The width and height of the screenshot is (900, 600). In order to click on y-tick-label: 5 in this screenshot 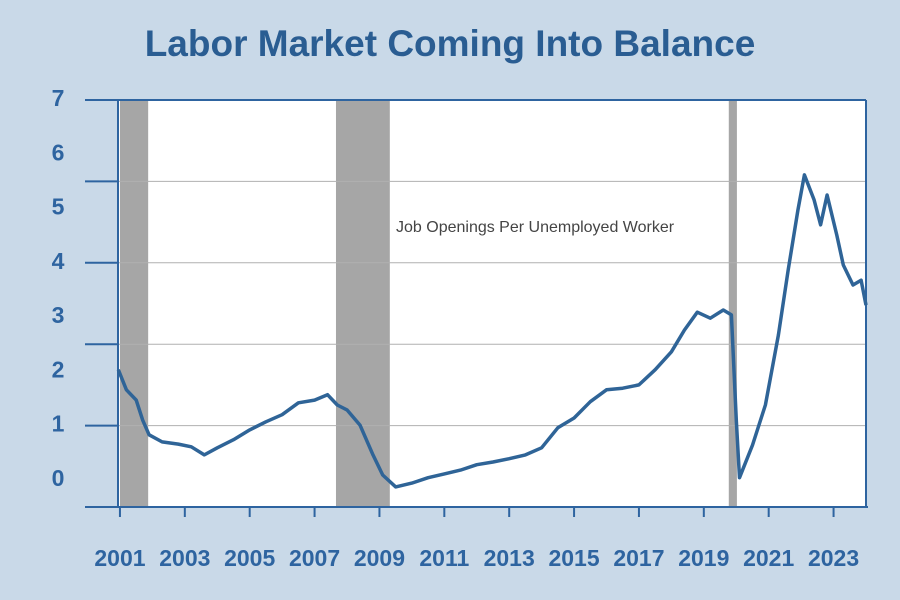, I will do `click(58, 207)`.